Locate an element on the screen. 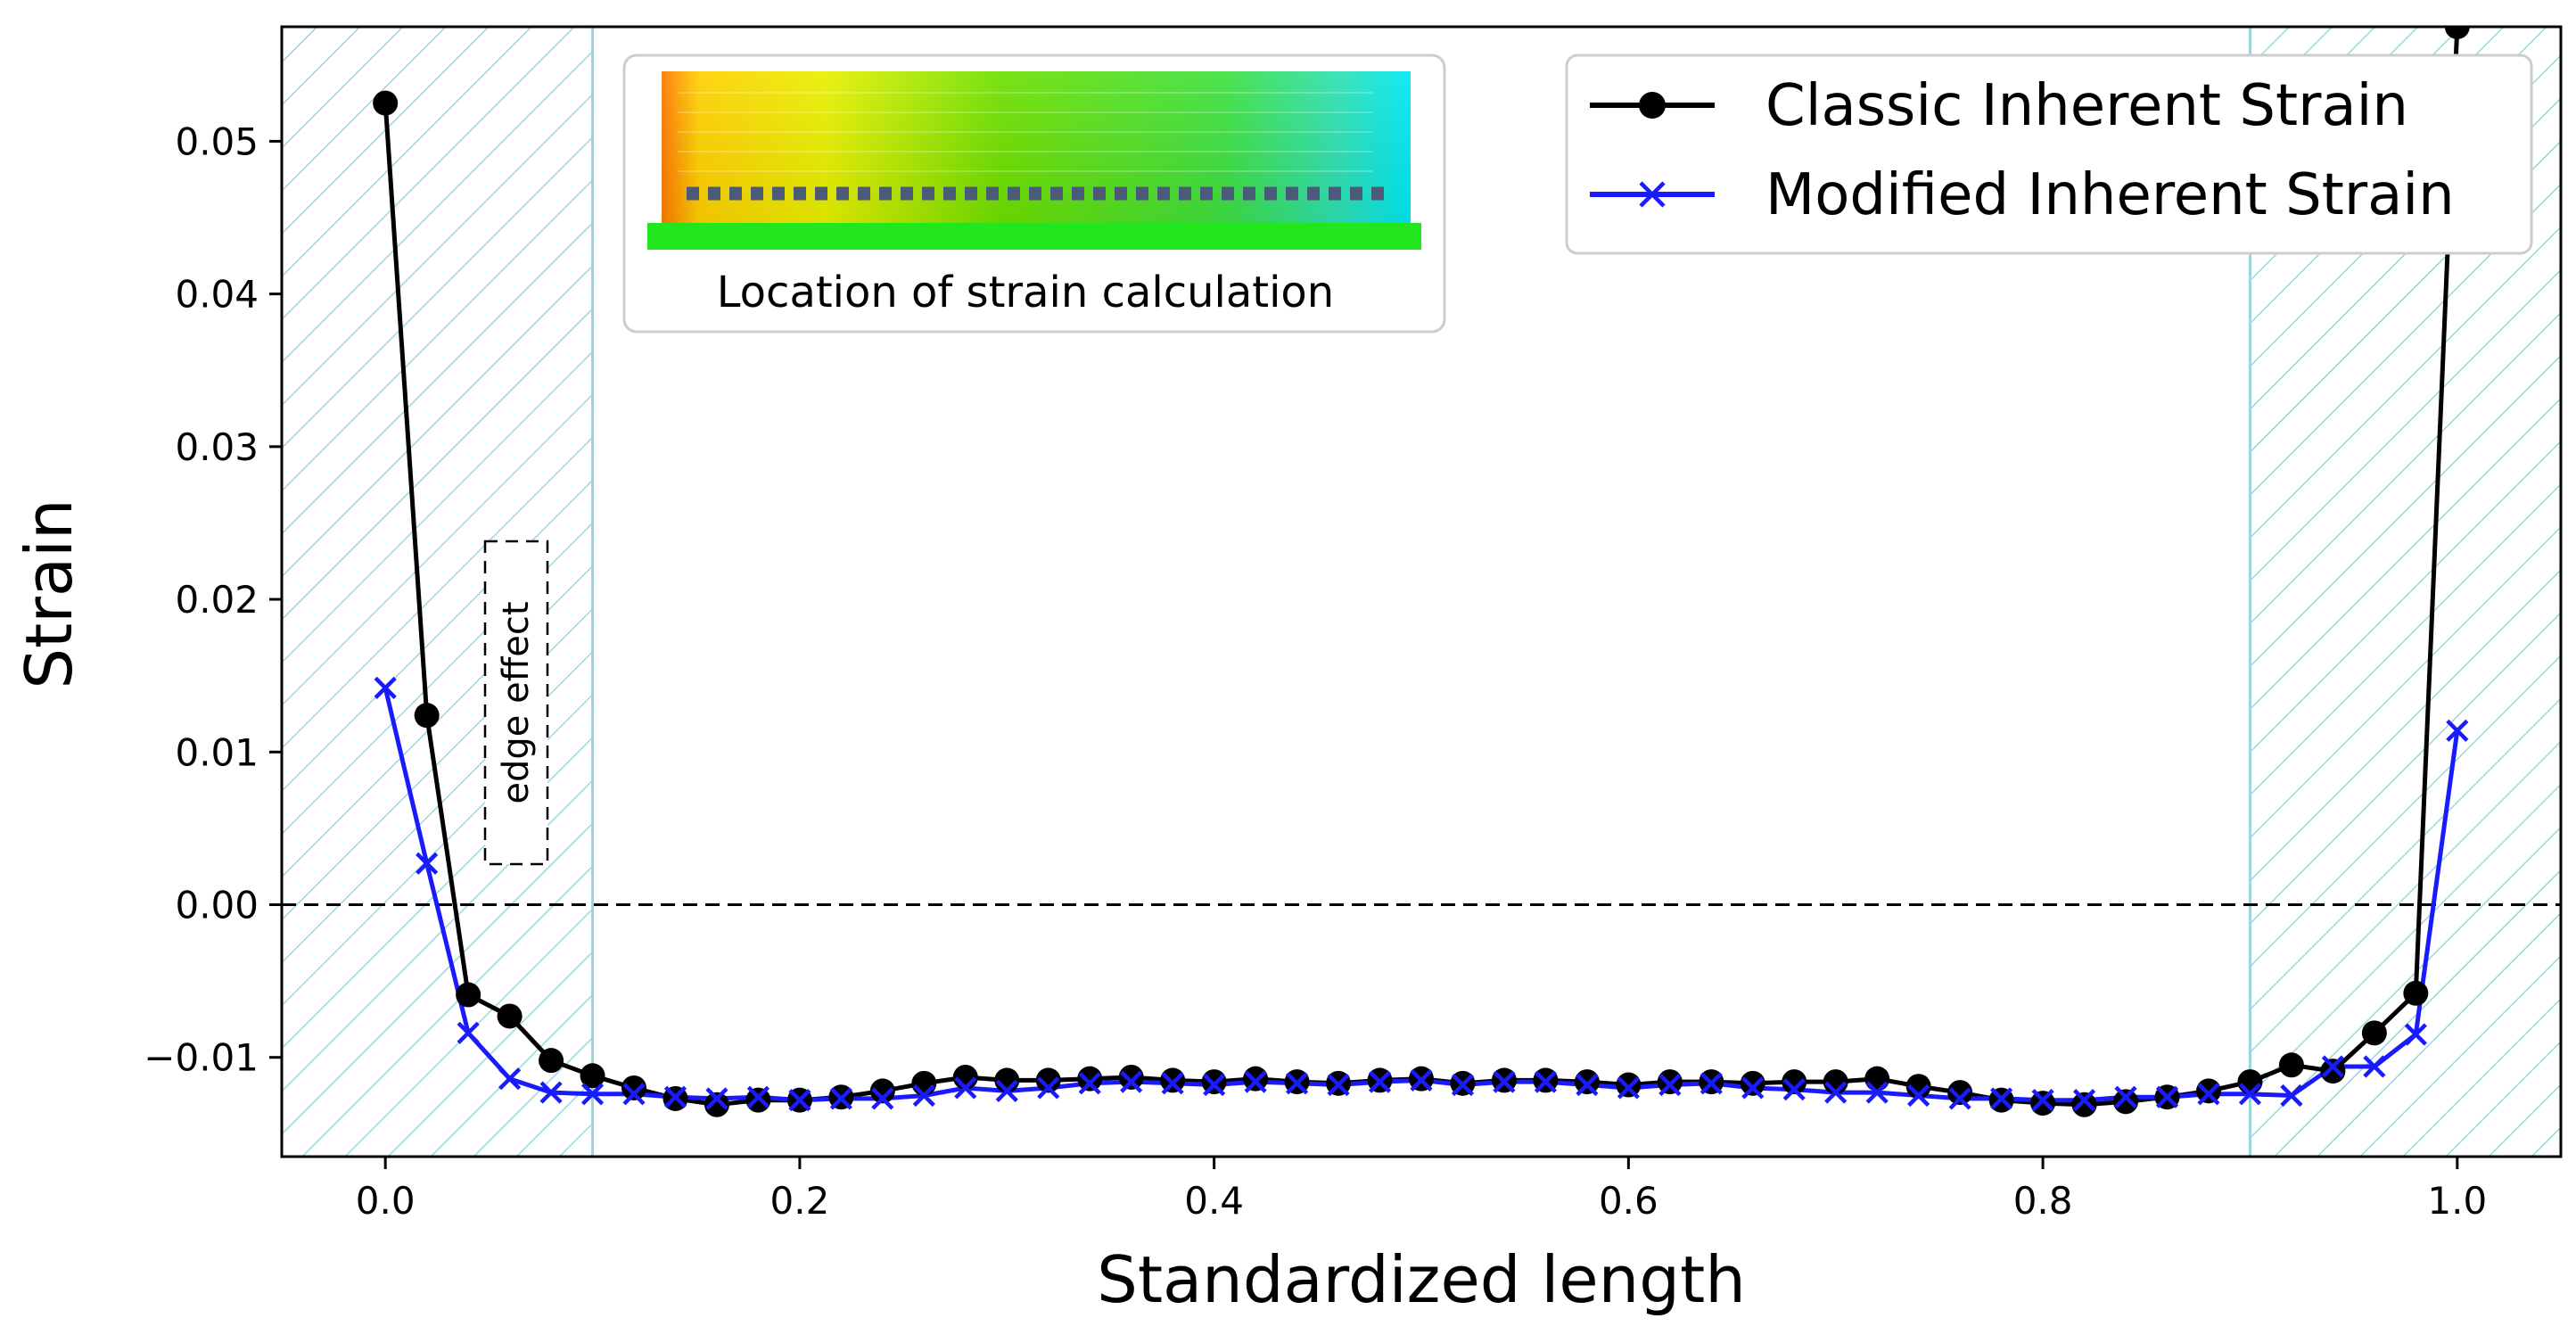  legend-entry-modified: Modified Inherent Strain is located at coordinates (2022, 195).